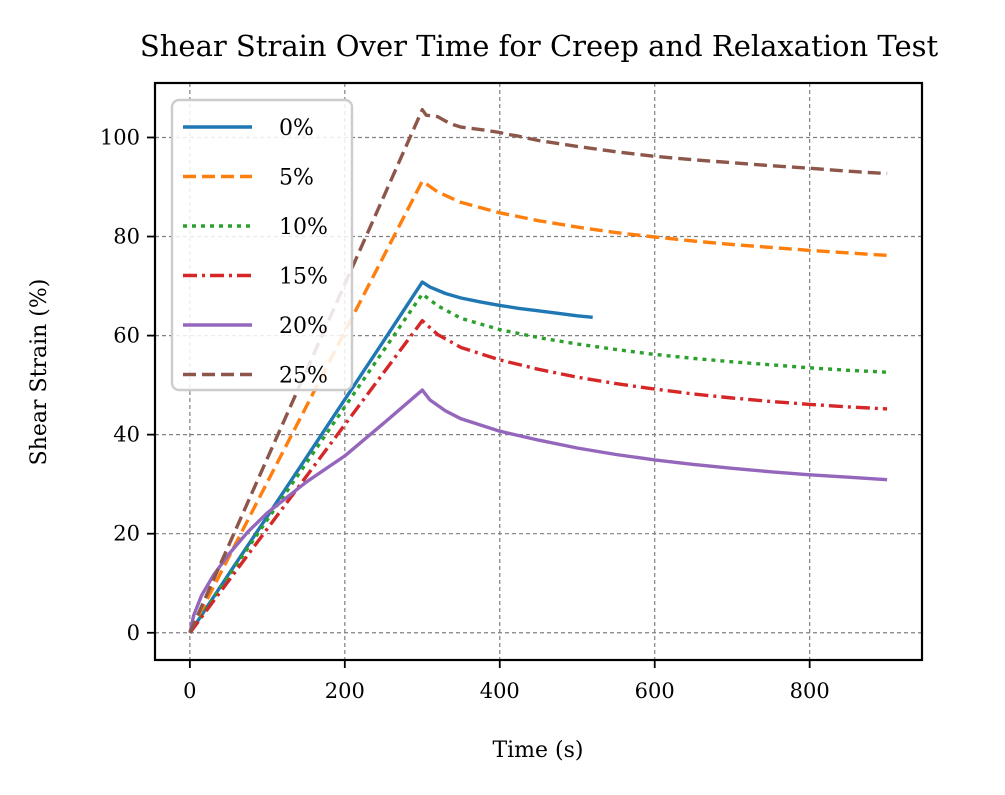 The image size is (1005, 795). I want to click on x-tick-label: 600, so click(655, 691).